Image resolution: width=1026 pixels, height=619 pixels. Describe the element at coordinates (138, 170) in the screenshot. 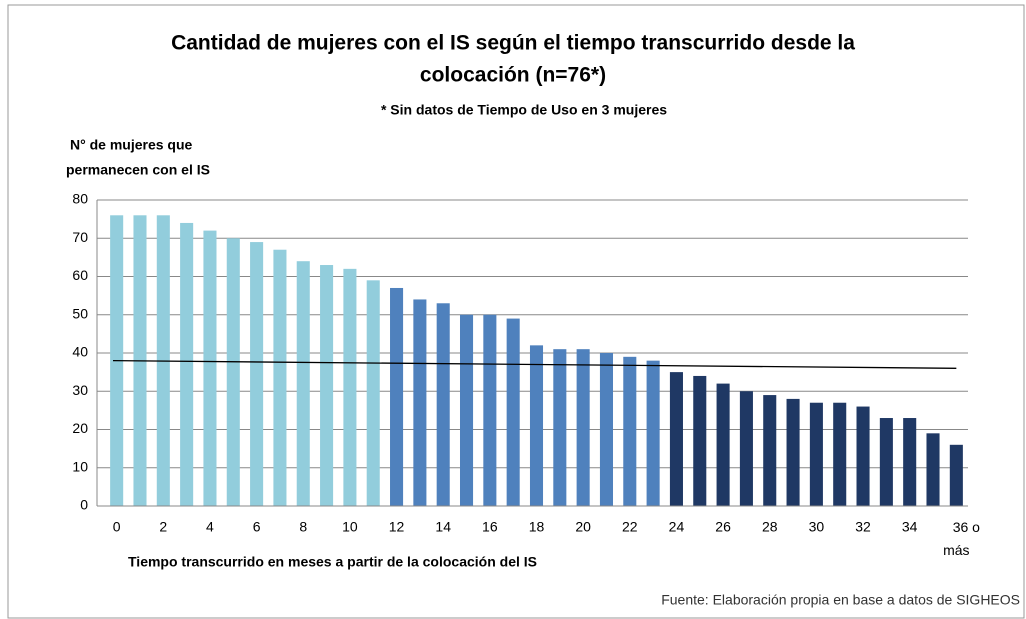

I see `y-axis-label: permanecen con el IS` at that location.